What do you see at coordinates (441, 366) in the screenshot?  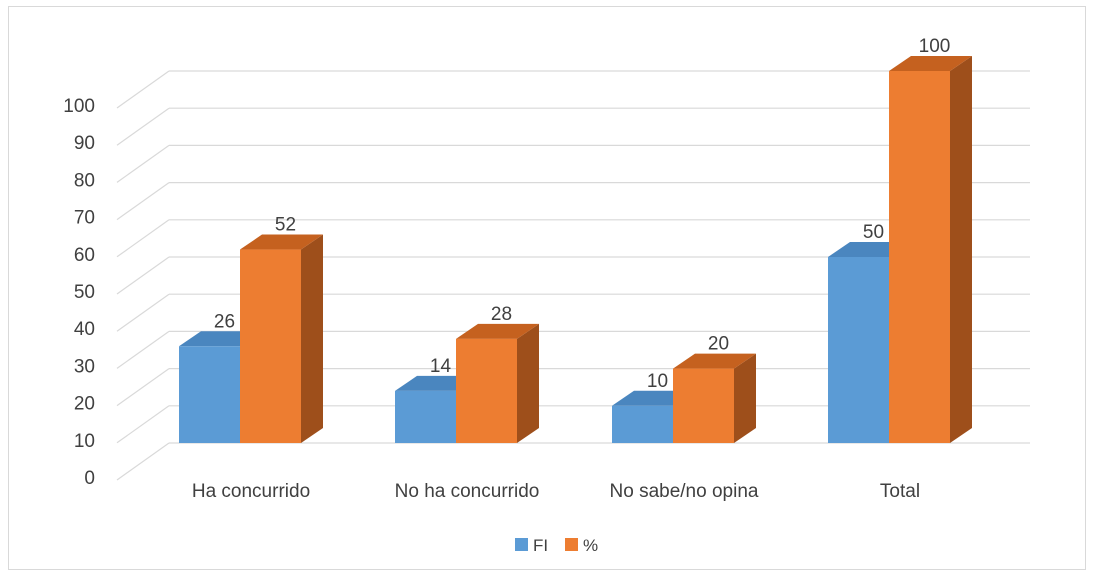 I see `data-label: 14` at bounding box center [441, 366].